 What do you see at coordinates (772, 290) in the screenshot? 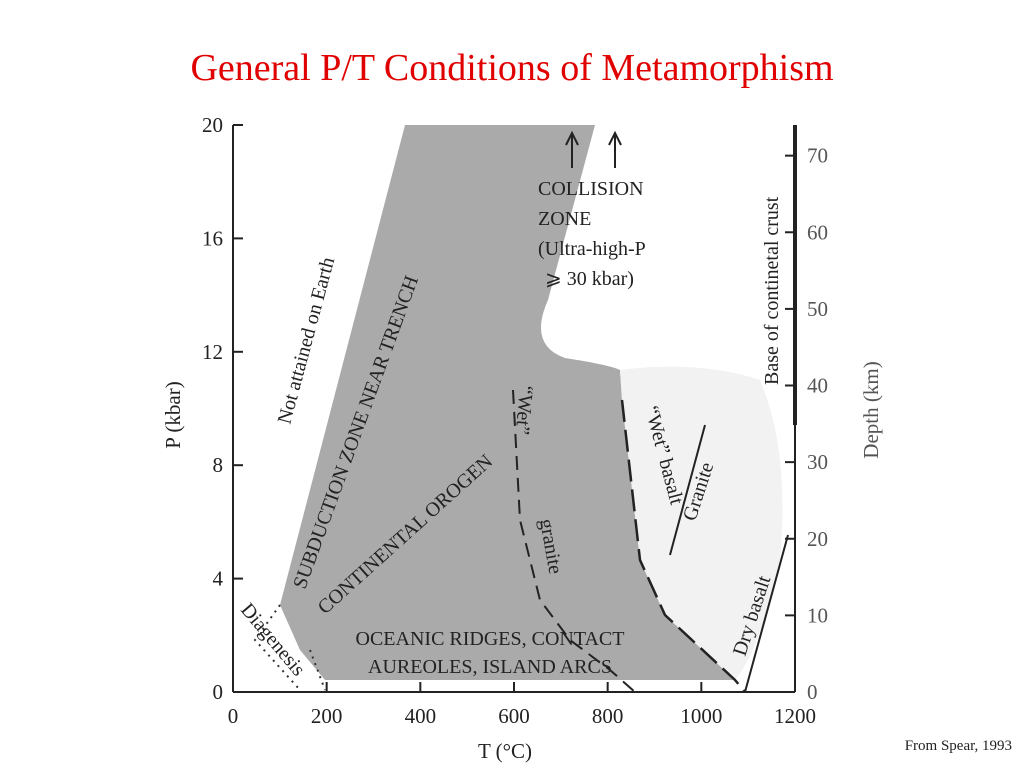
I see `curve-label: Base of continetal crust` at bounding box center [772, 290].